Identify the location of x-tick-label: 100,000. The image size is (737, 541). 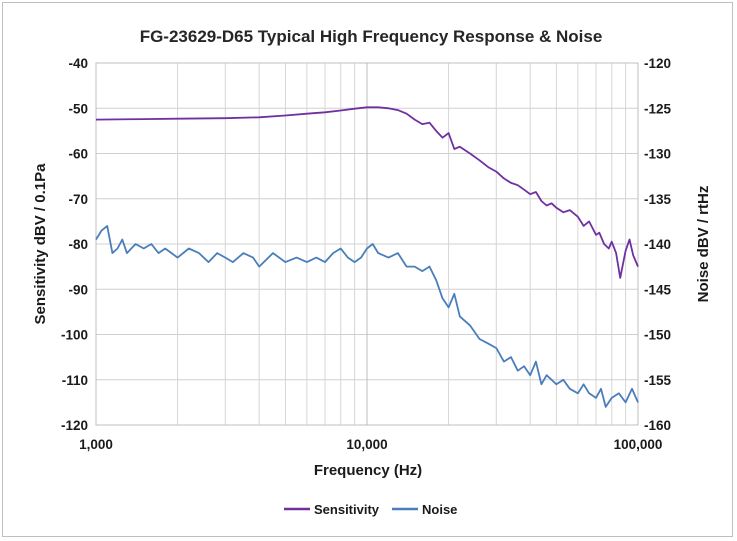
(638, 444).